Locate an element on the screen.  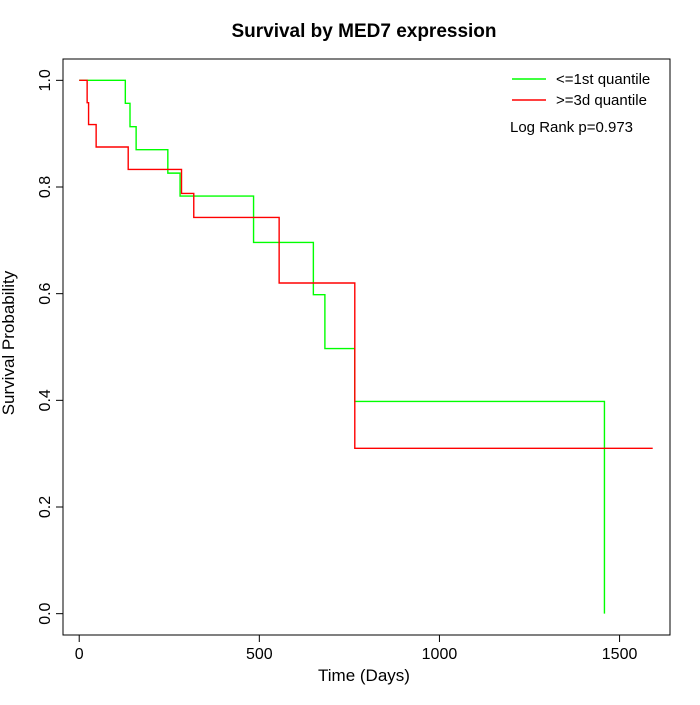
y-tick-label: 0.4 is located at coordinates (45, 400).